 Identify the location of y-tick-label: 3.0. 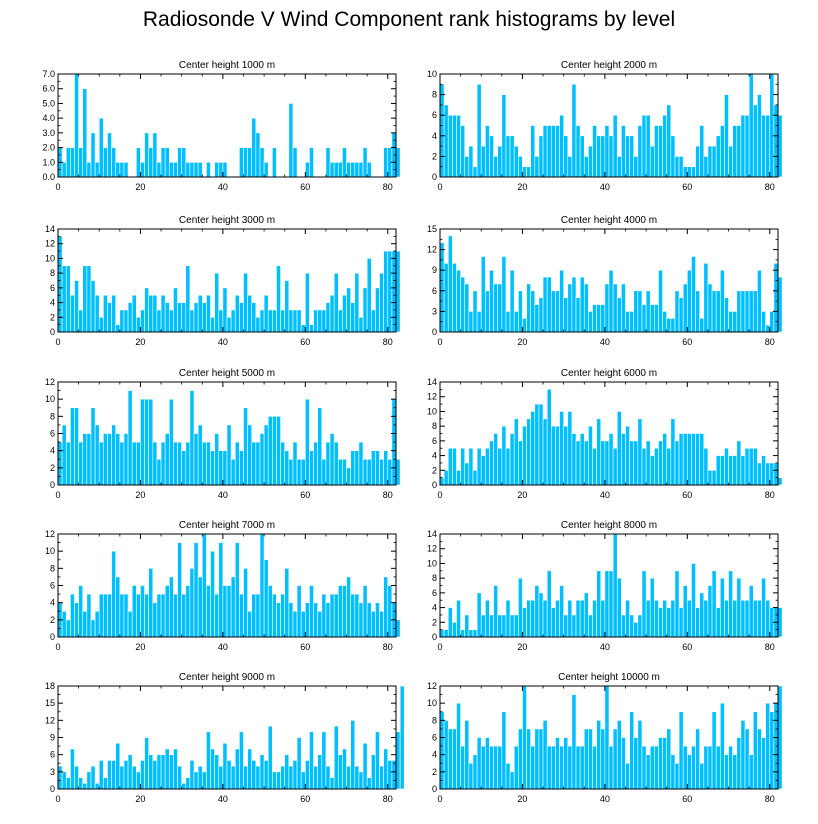
(48, 133).